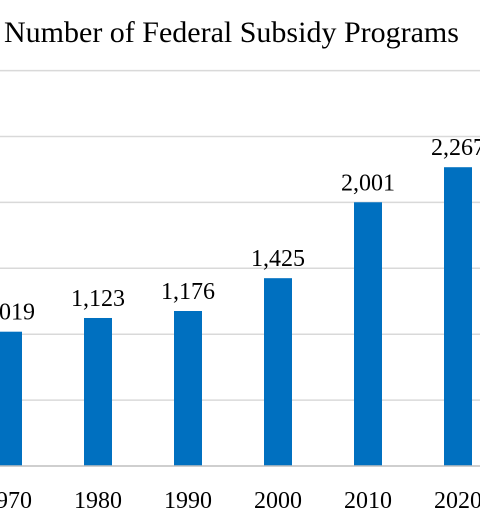  What do you see at coordinates (98, 391) in the screenshot?
I see `bar-1980` at bounding box center [98, 391].